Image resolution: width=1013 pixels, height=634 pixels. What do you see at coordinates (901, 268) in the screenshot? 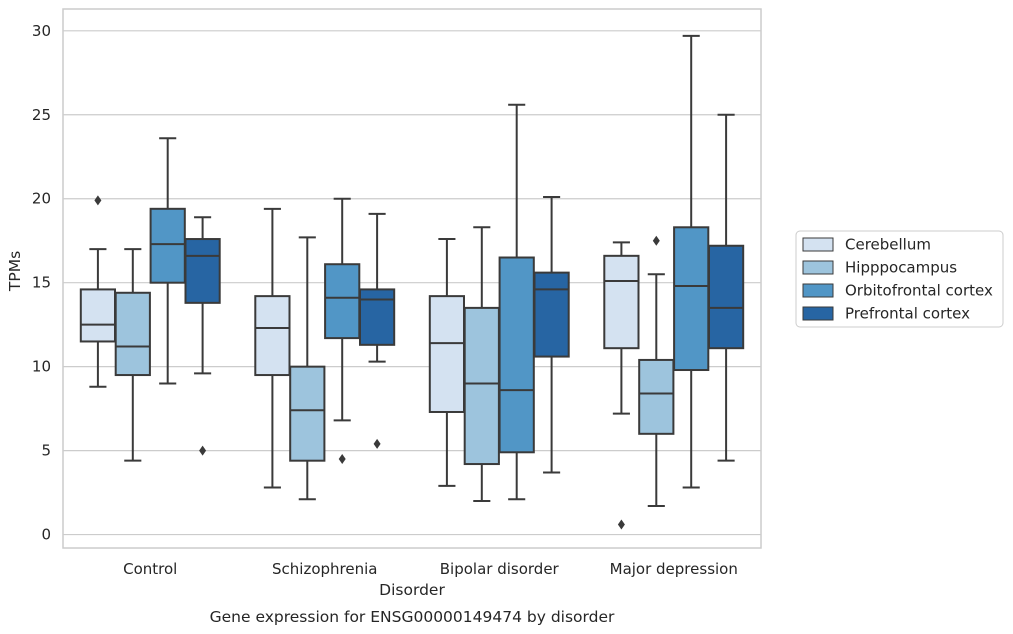
I see `legend-label: Hipppocampus` at bounding box center [901, 268].